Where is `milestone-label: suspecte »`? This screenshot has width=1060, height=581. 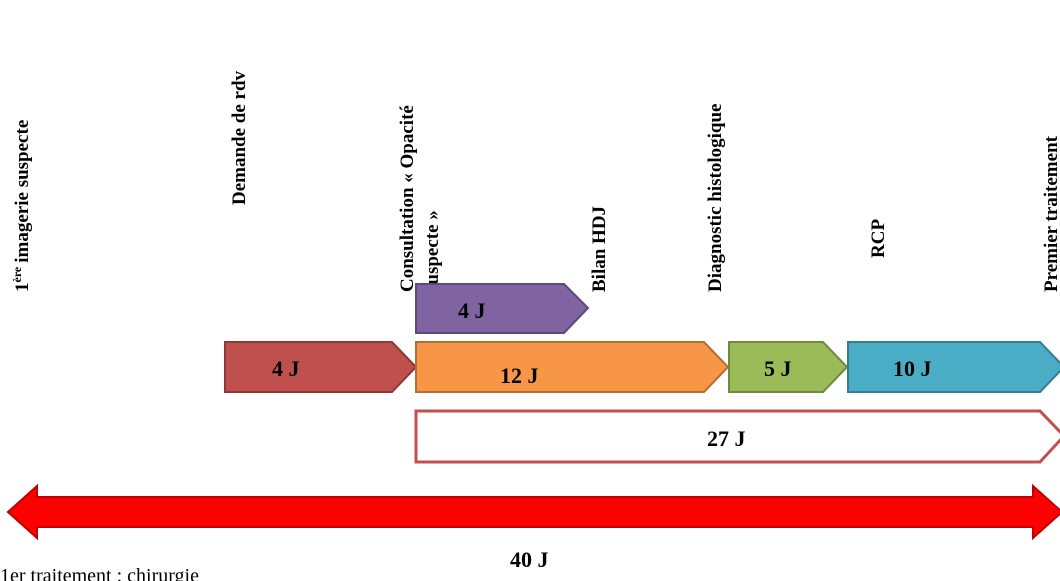
milestone-label: suspecte » is located at coordinates (432, 251).